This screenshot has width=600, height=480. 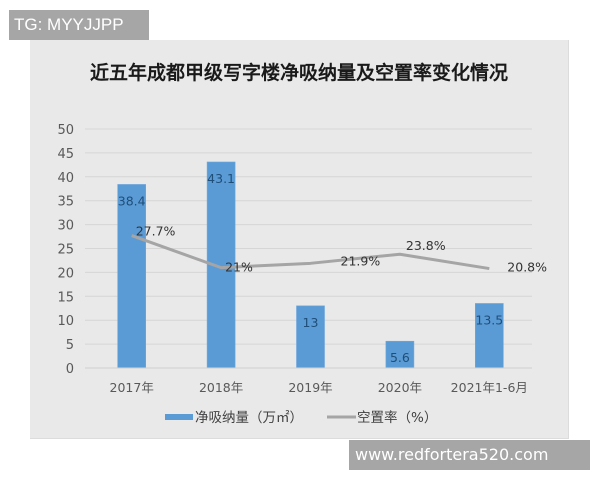 What do you see at coordinates (79, 25) in the screenshot?
I see `watermark-top-left: TG: MYYJJPP` at bounding box center [79, 25].